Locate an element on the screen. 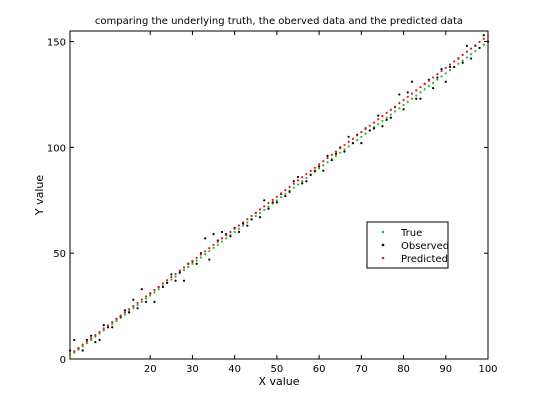  y-axis-label: Y value is located at coordinates (39, 195).